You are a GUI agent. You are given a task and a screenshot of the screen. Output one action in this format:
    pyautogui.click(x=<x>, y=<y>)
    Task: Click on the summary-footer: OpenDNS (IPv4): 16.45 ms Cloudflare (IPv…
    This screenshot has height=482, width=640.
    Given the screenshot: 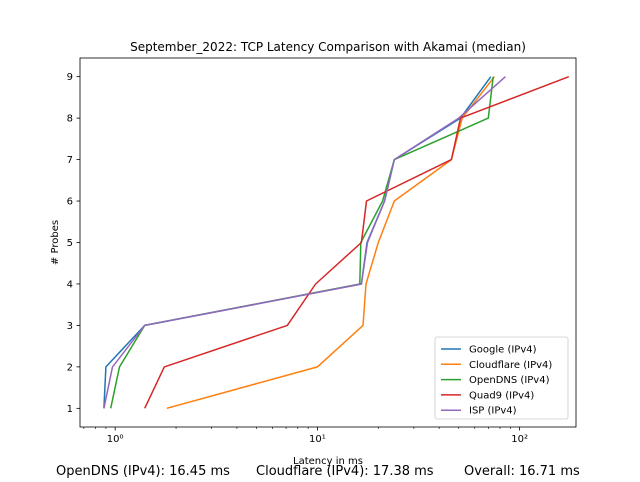 What is the action you would take?
    pyautogui.click(x=320, y=473)
    